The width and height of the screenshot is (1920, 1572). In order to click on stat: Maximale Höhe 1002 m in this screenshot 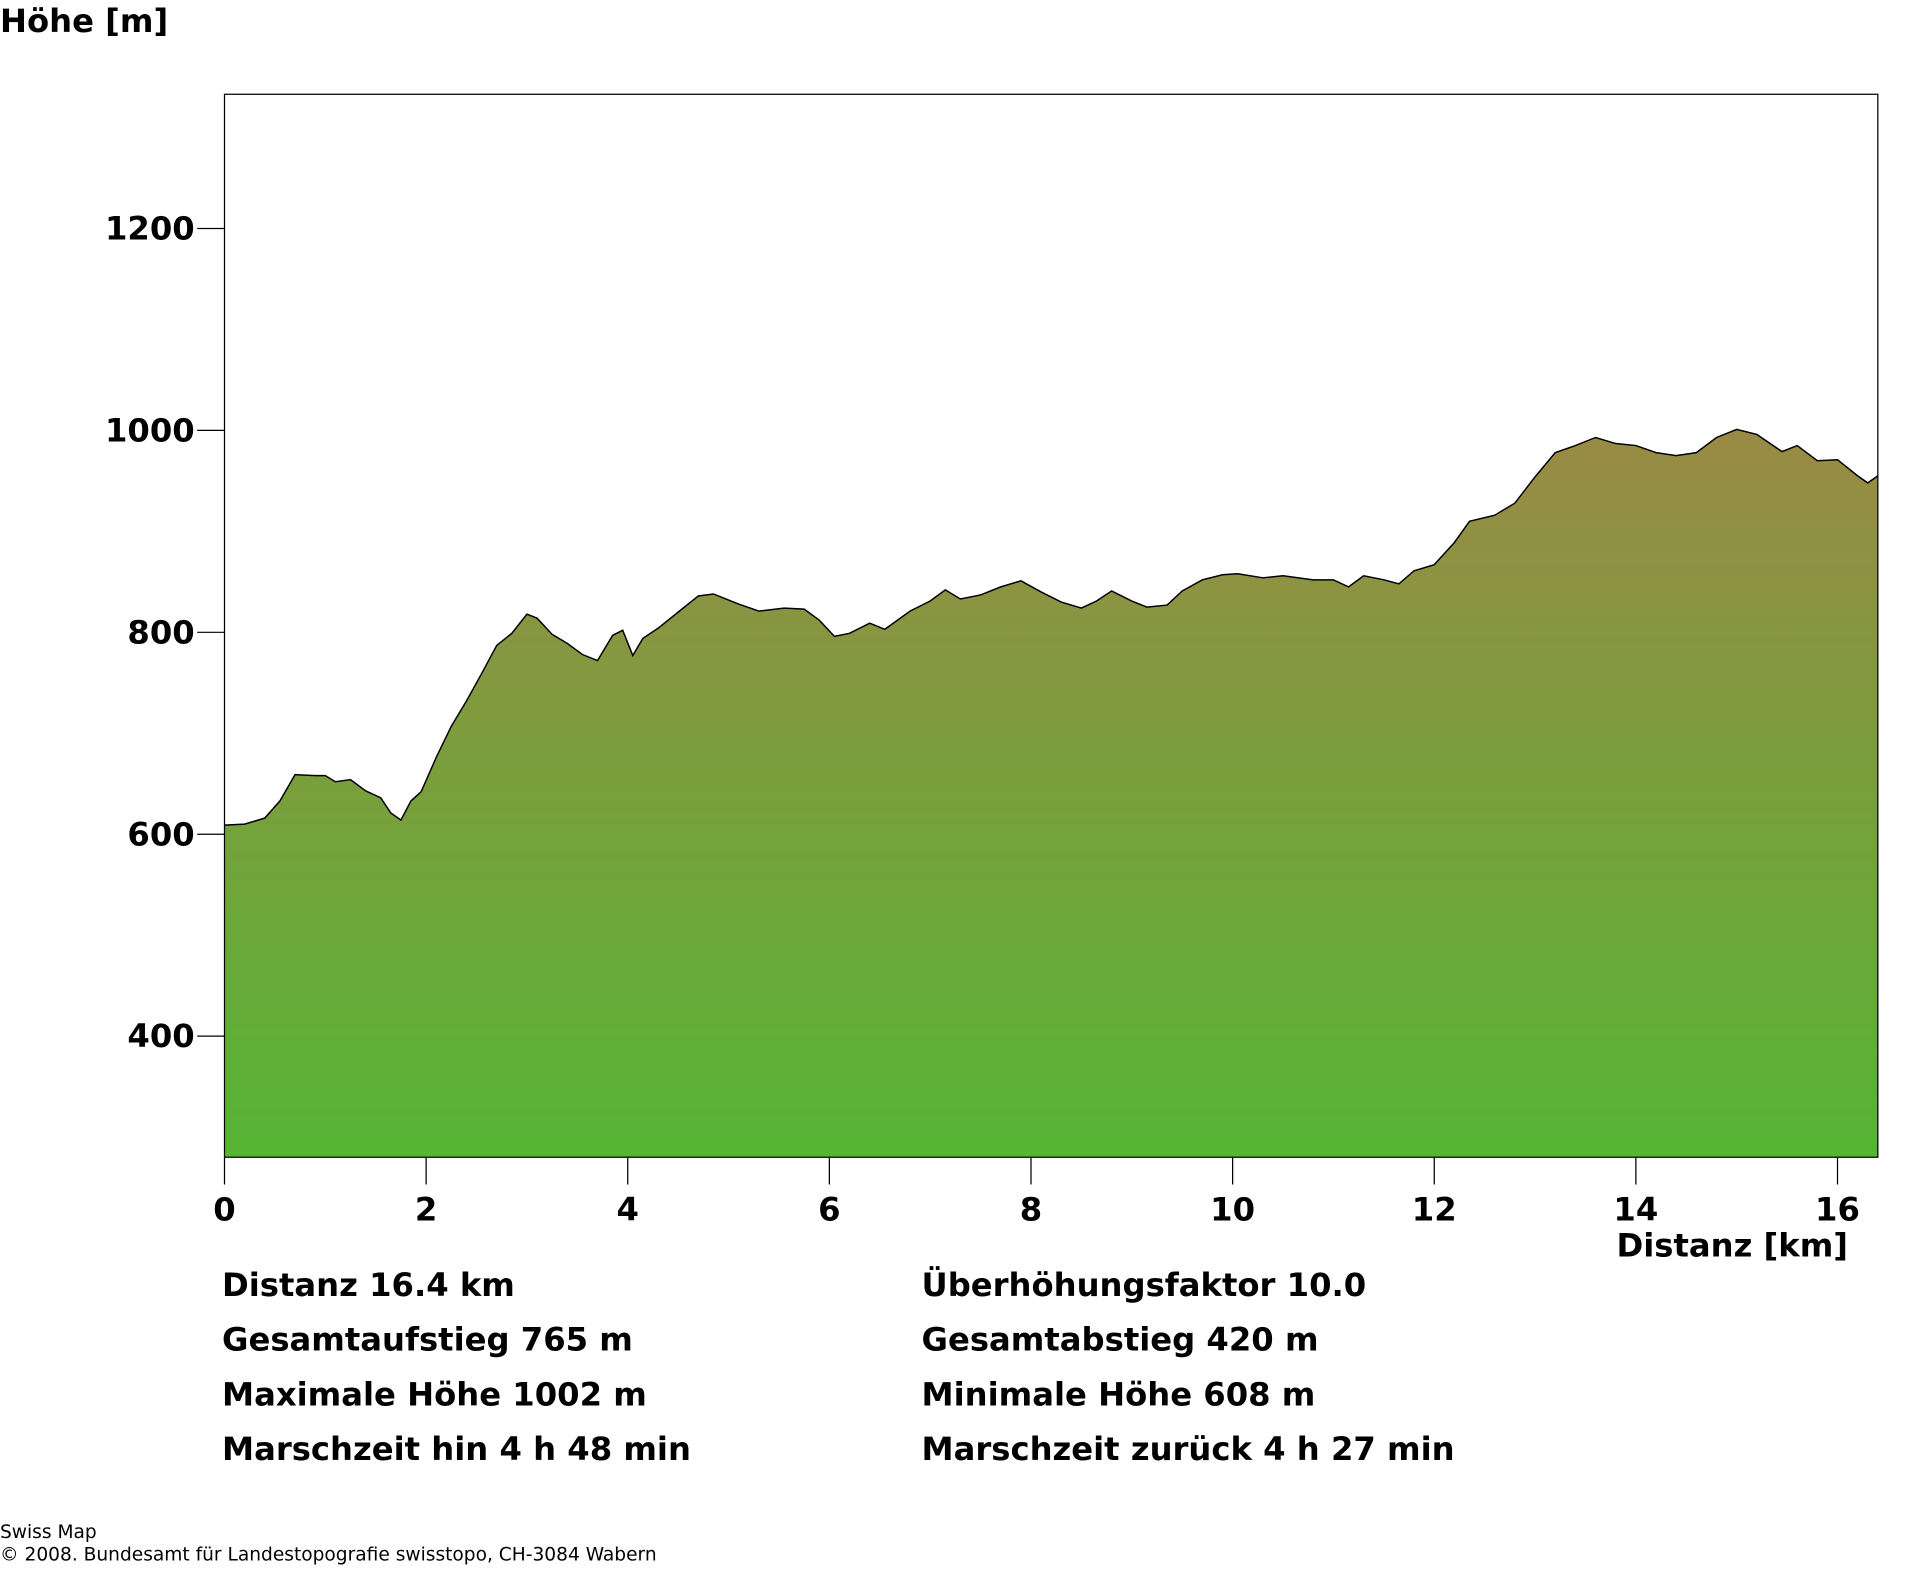, I will do `click(434, 1394)`.